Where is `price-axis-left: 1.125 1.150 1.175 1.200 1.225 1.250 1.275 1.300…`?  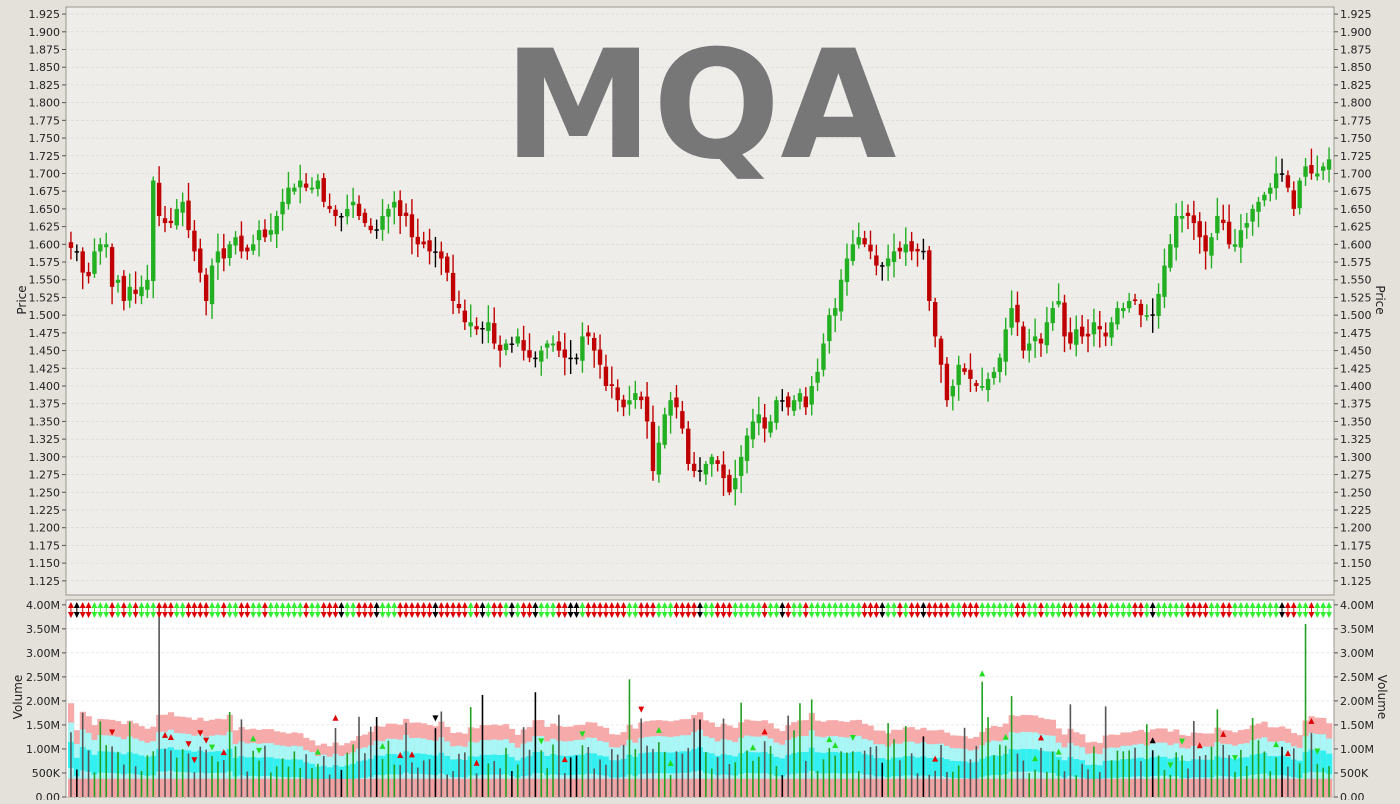
price-axis-left: 1.125 1.150 1.175 1.200 1.225 1.250 1.275 1.300… is located at coordinates (47, 298).